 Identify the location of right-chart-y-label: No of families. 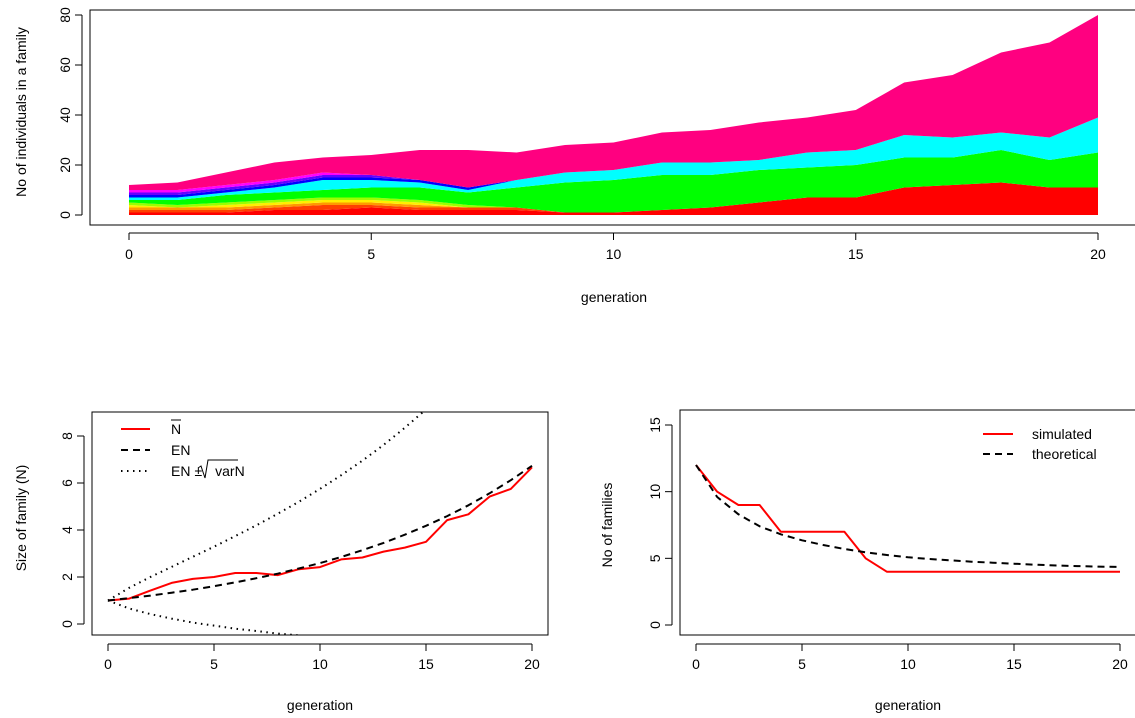
(607, 525).